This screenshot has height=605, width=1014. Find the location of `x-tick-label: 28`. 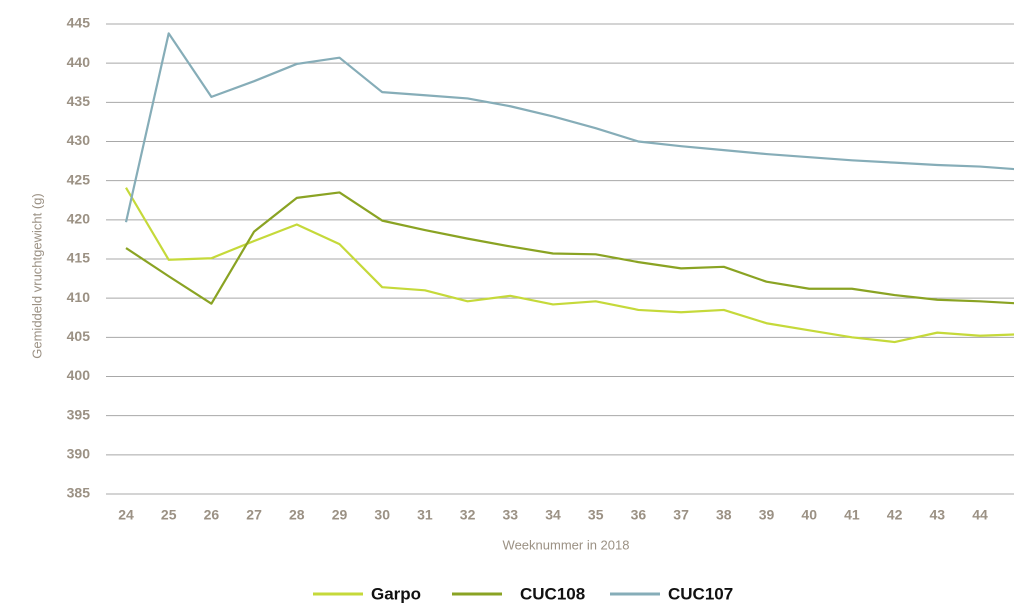

x-tick-label: 28 is located at coordinates (297, 515).